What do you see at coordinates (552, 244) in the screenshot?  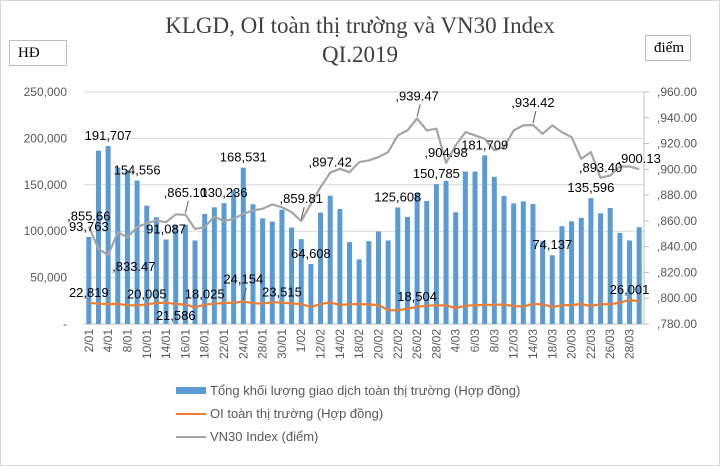 I see `data-label: 74,137` at bounding box center [552, 244].